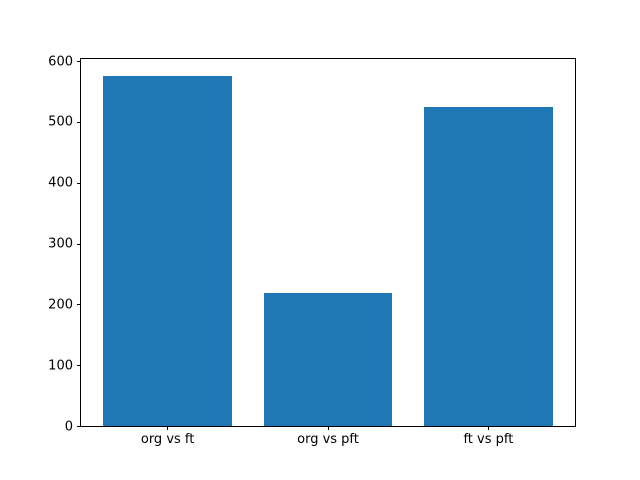 The height and width of the screenshot is (480, 640). What do you see at coordinates (60, 62) in the screenshot?
I see `y-tick-label: 600` at bounding box center [60, 62].